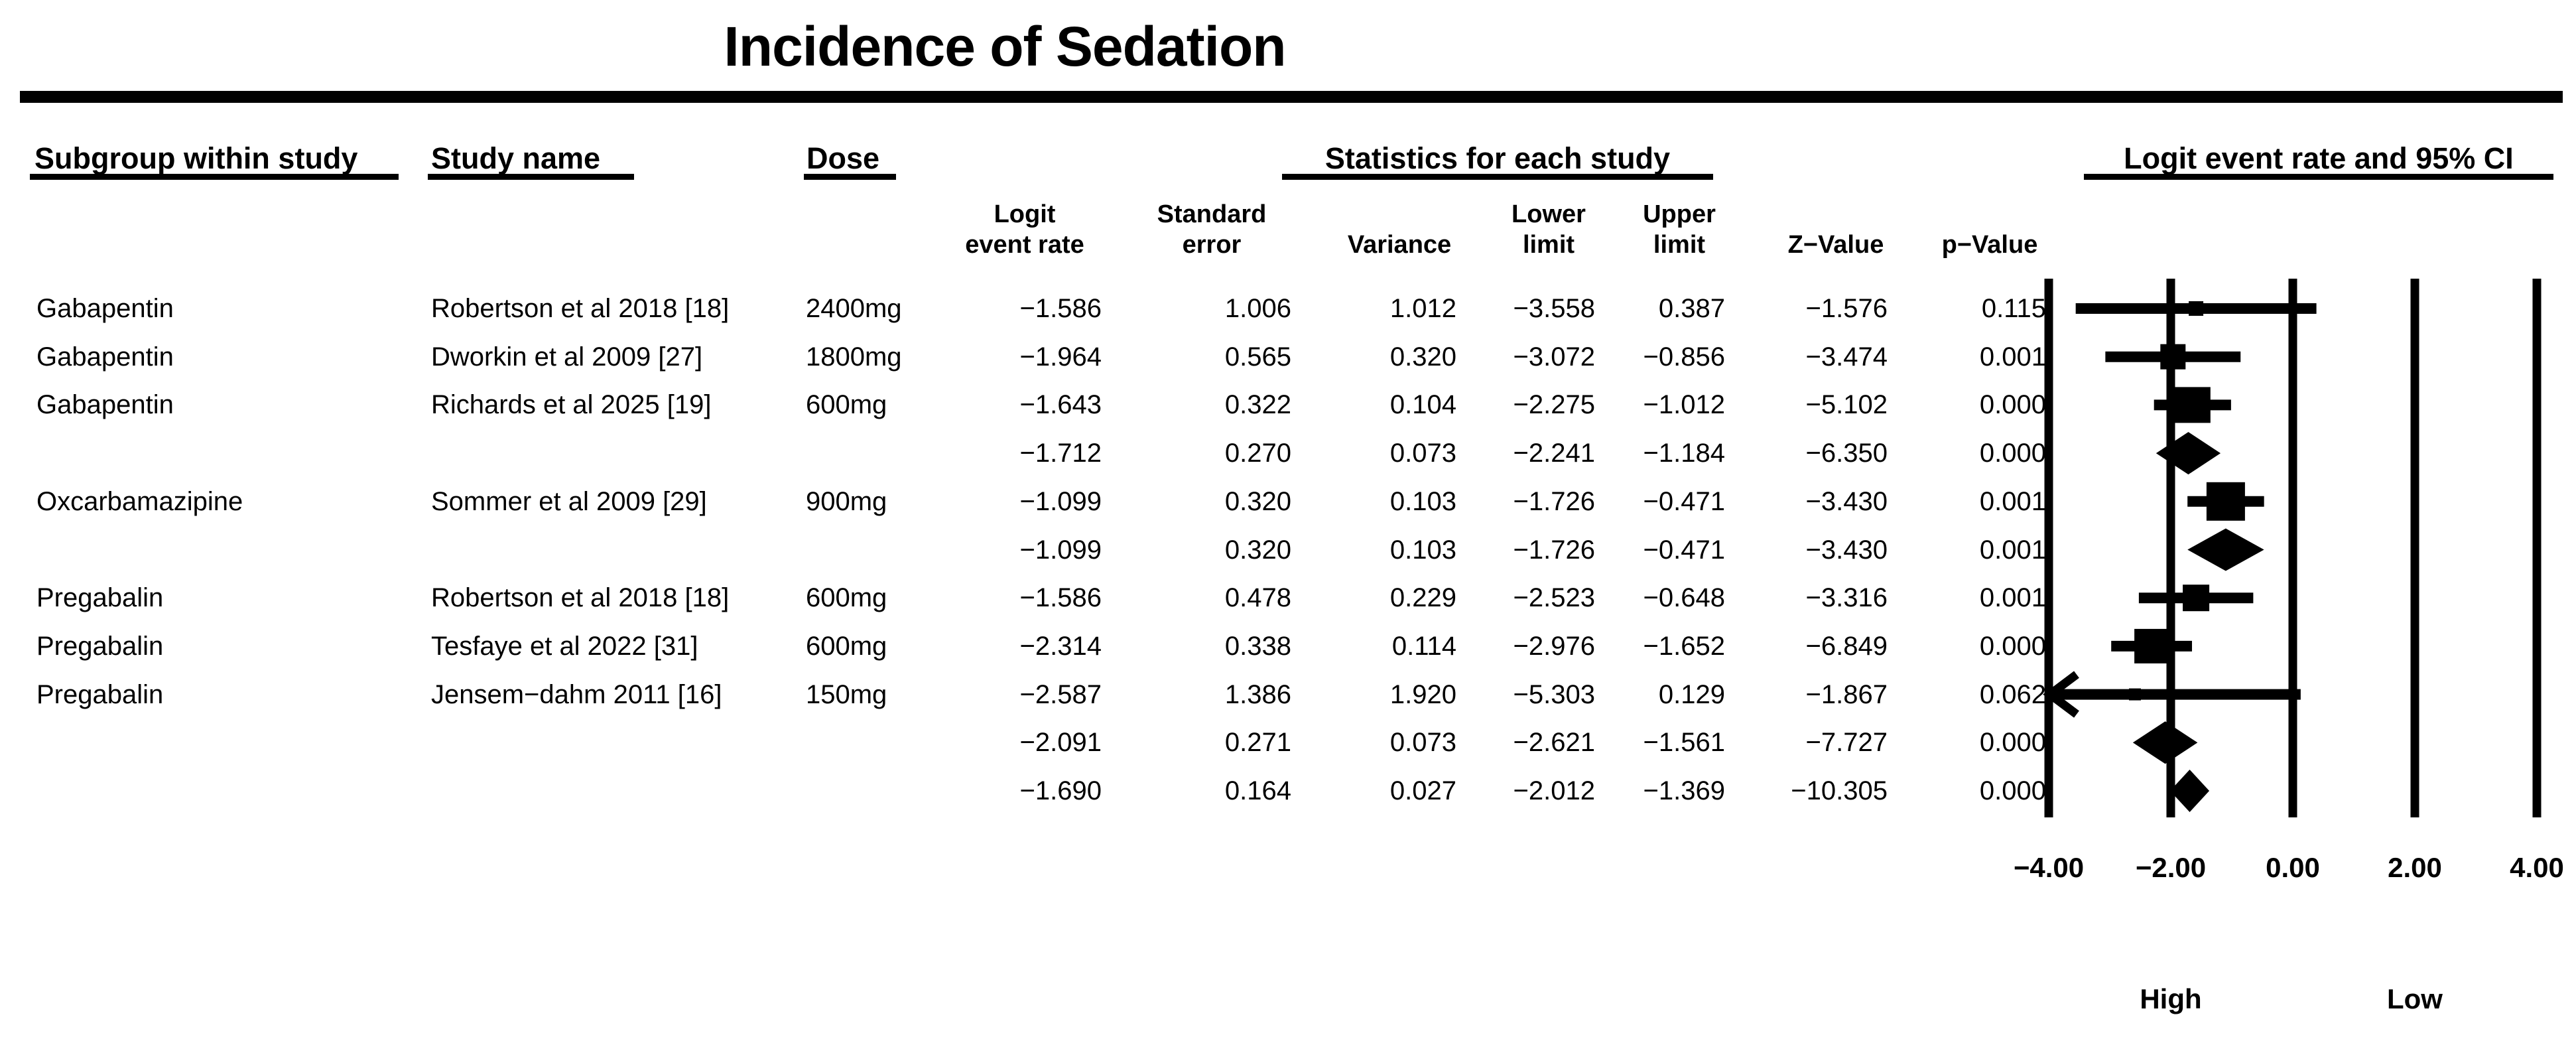 The width and height of the screenshot is (2576, 1037). What do you see at coordinates (2061, 695) in the screenshot?
I see `ci-clip-arrow-icon` at bounding box center [2061, 695].